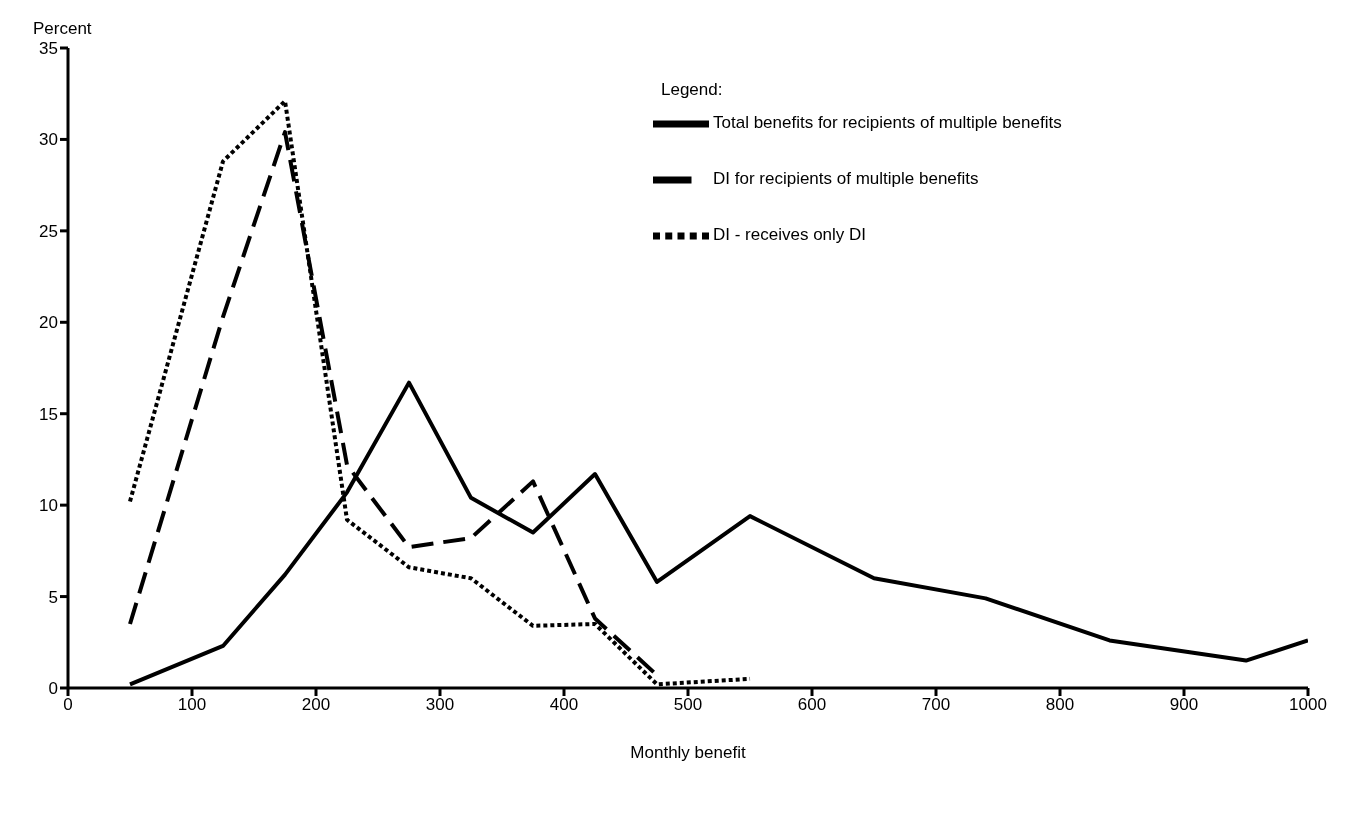  What do you see at coordinates (48, 49) in the screenshot?
I see `y-tick-label: 35` at bounding box center [48, 49].